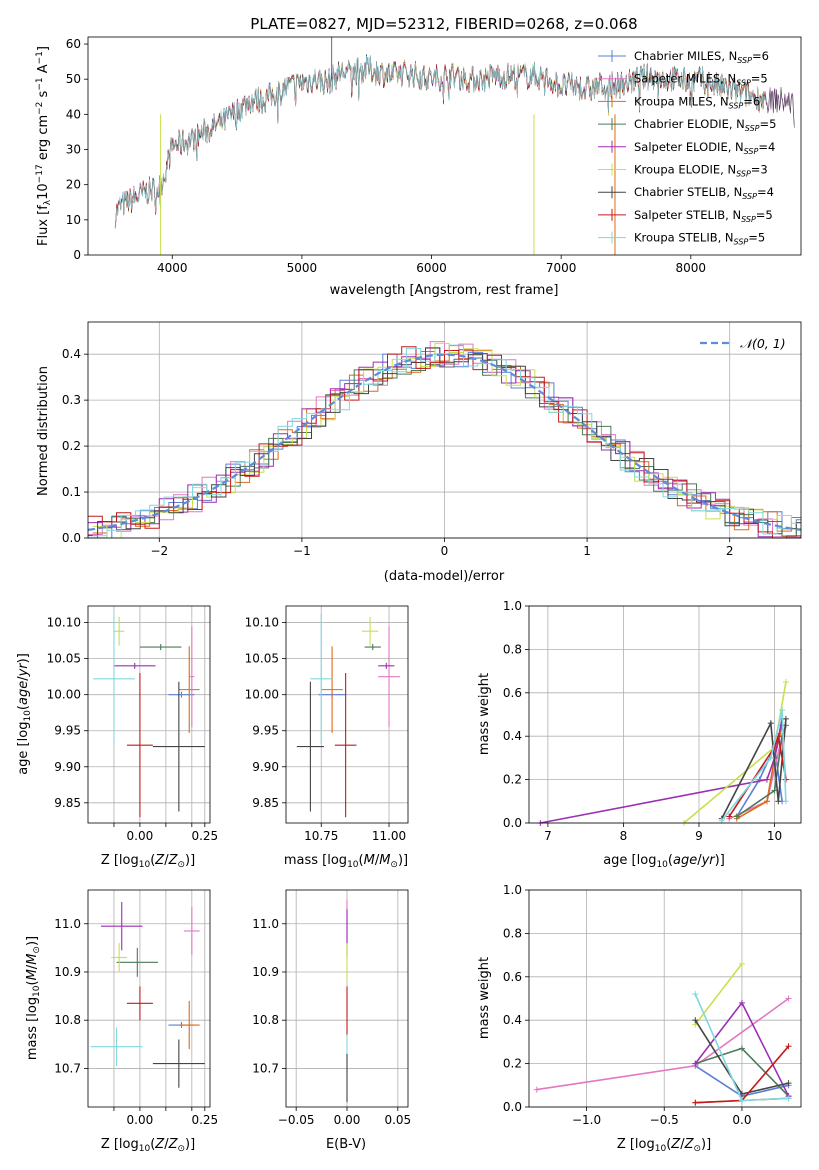 The width and height of the screenshot is (819, 1170). Describe the element at coordinates (67, 924) in the screenshot. I see `mass-z-ytick-label: 11.0` at that location.